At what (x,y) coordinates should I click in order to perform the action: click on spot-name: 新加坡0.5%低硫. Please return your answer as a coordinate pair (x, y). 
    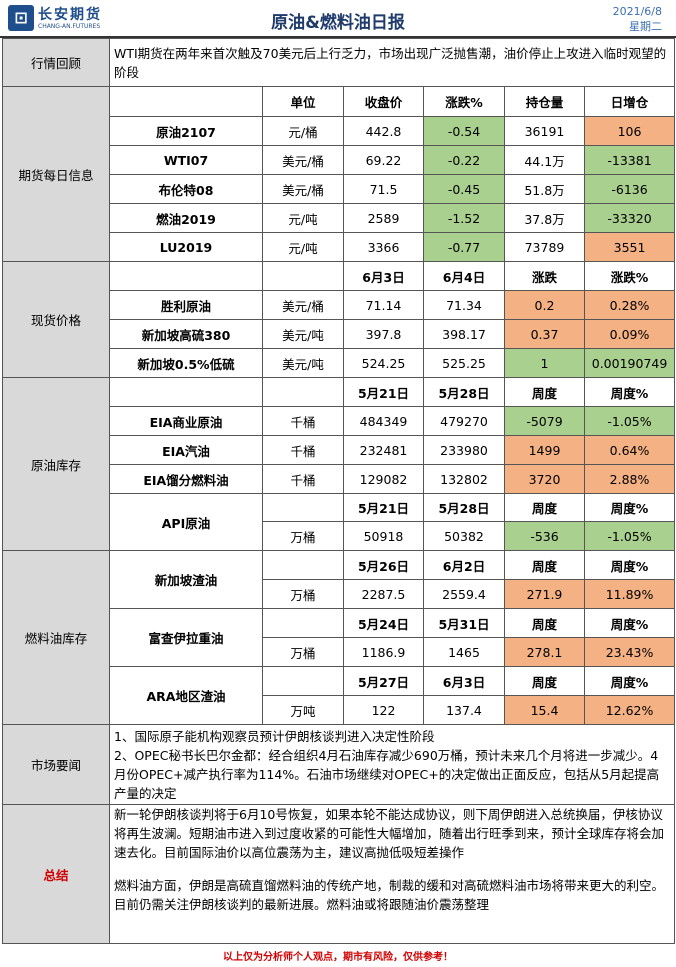
    Looking at the image, I should click on (186, 363).